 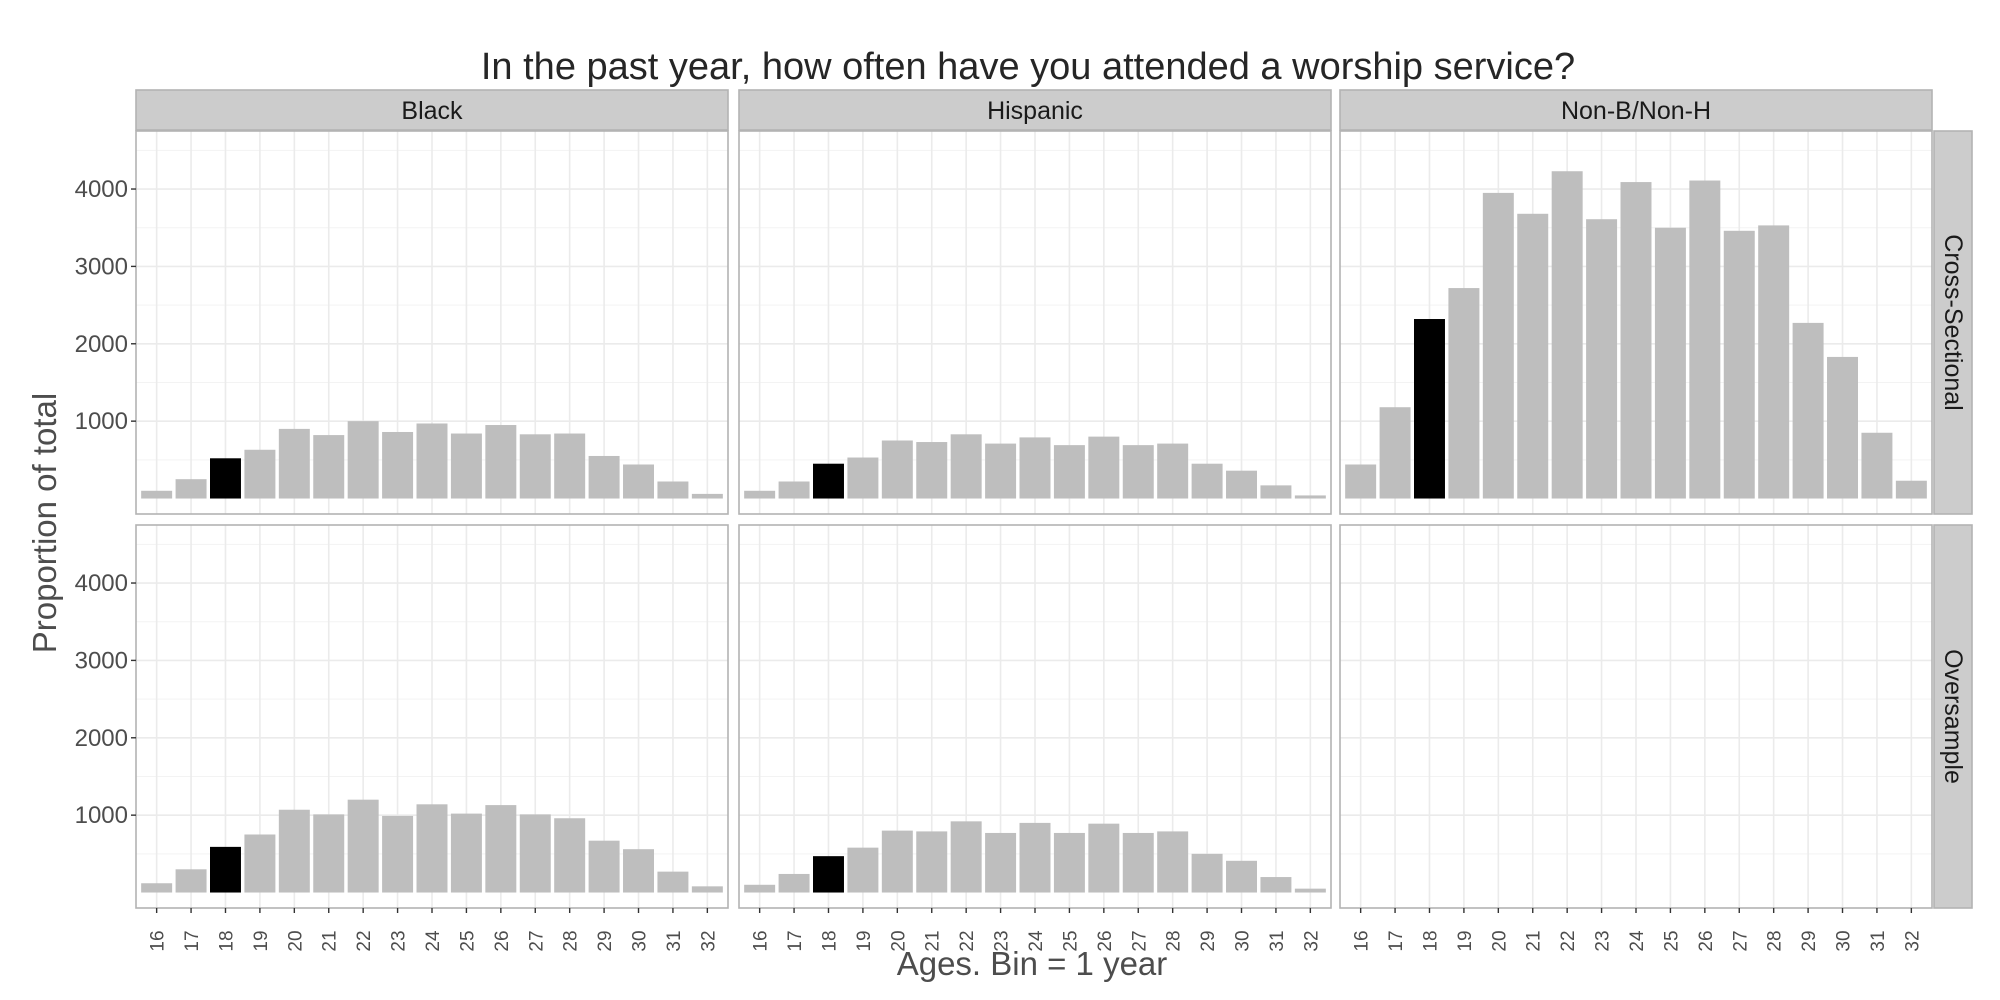 I want to click on x-tick-label: 28, so click(x=1775, y=940).